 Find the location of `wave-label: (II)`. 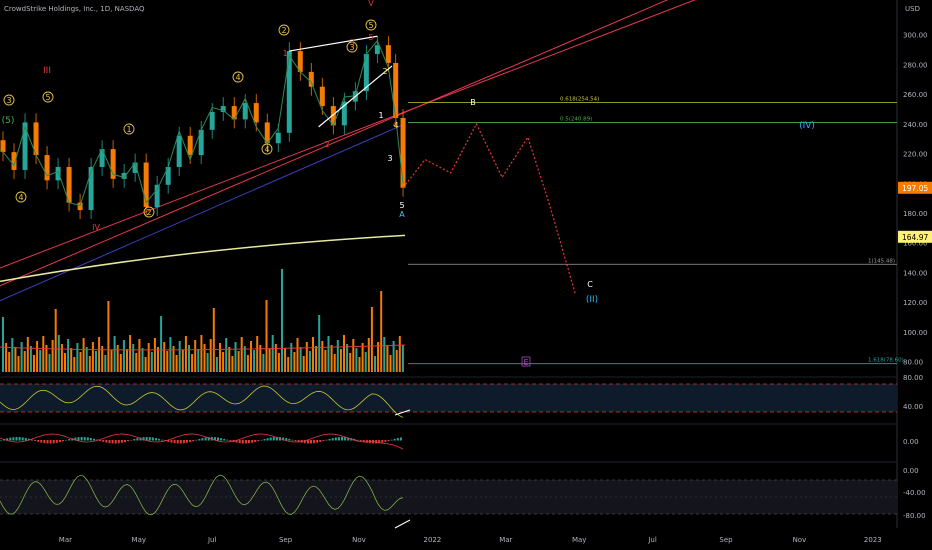

wave-label: (II) is located at coordinates (592, 300).